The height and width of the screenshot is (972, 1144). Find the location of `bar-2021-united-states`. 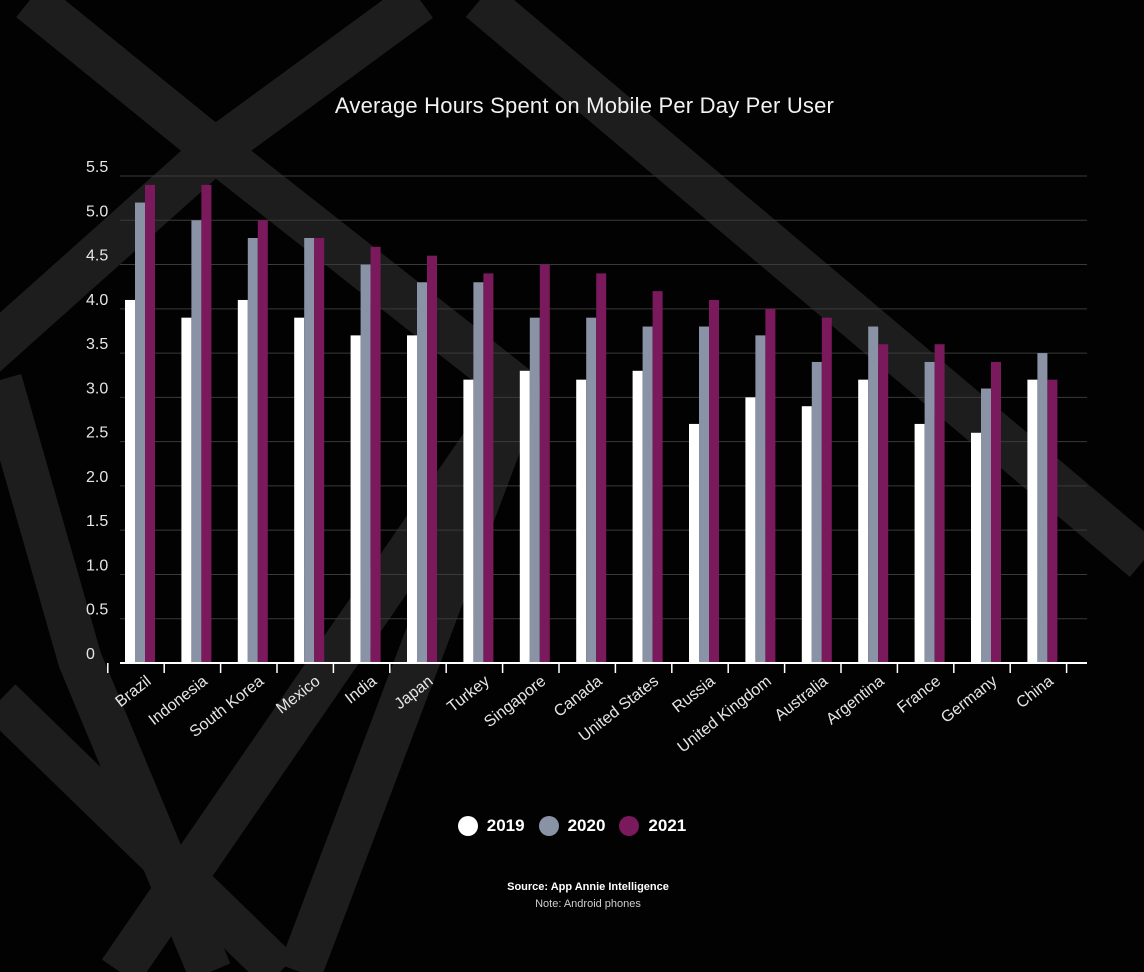

bar-2021-united-states is located at coordinates (657, 477).